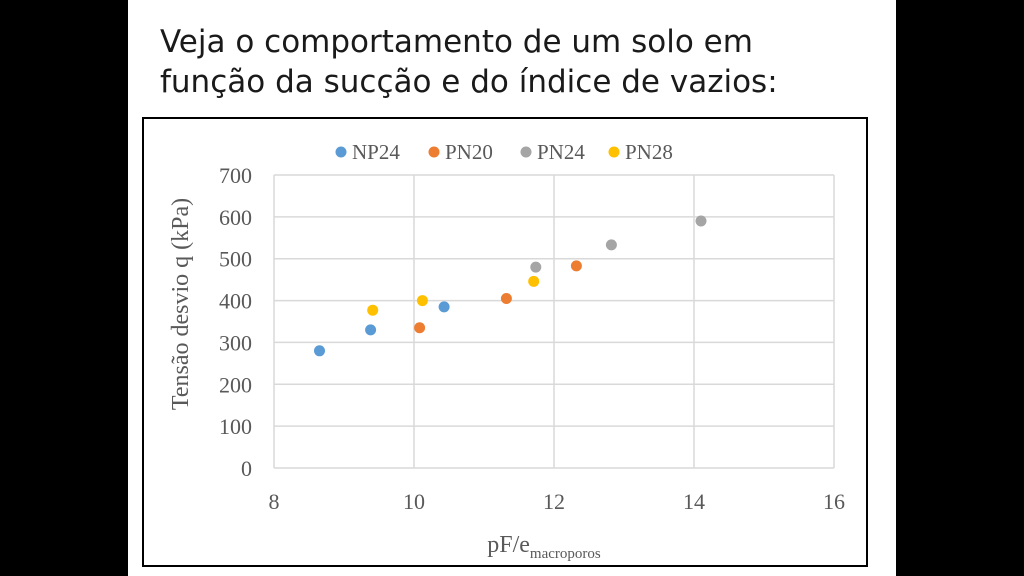  I want to click on y-tick-label: 400, so click(235, 301).